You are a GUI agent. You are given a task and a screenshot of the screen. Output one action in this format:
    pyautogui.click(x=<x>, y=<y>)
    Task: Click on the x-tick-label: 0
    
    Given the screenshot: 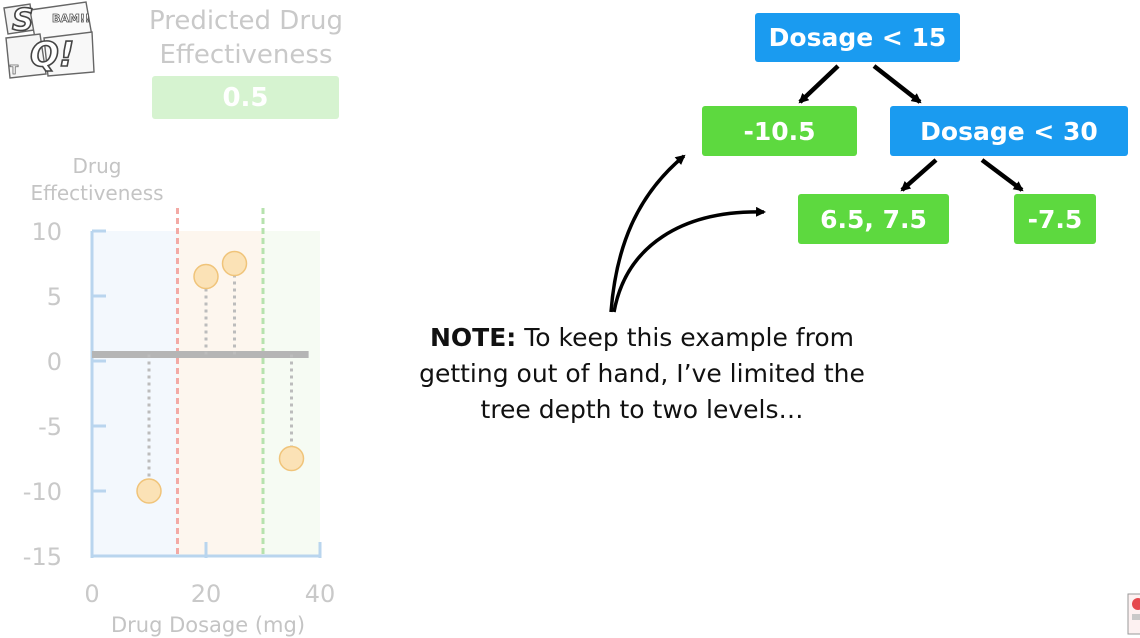 What is the action you would take?
    pyautogui.click(x=91, y=594)
    